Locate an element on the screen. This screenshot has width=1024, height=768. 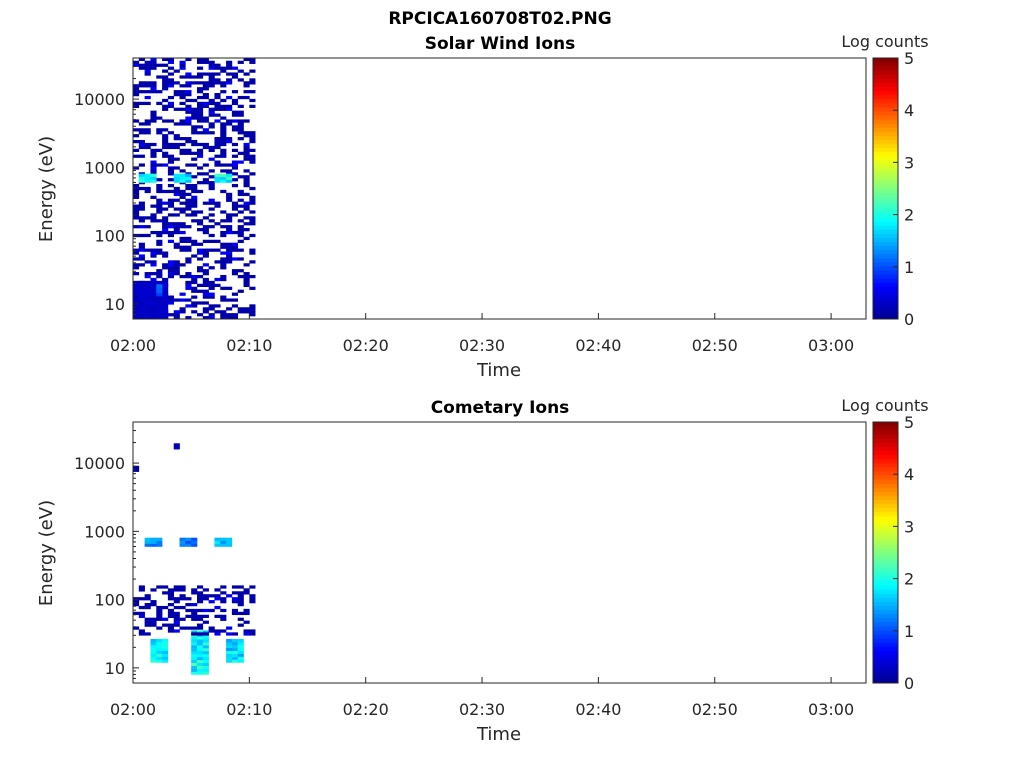
y-tick-label: 10 is located at coordinates (115, 668).